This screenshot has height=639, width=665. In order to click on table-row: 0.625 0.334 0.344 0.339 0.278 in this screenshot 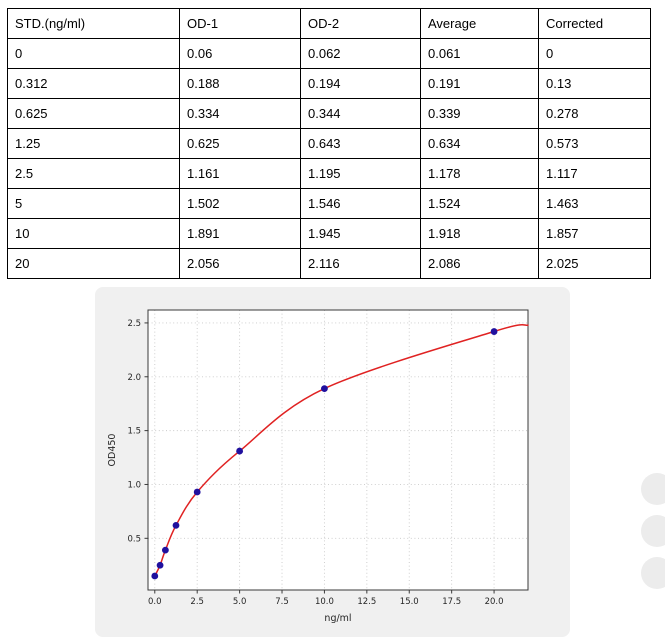, I will do `click(329, 113)`.